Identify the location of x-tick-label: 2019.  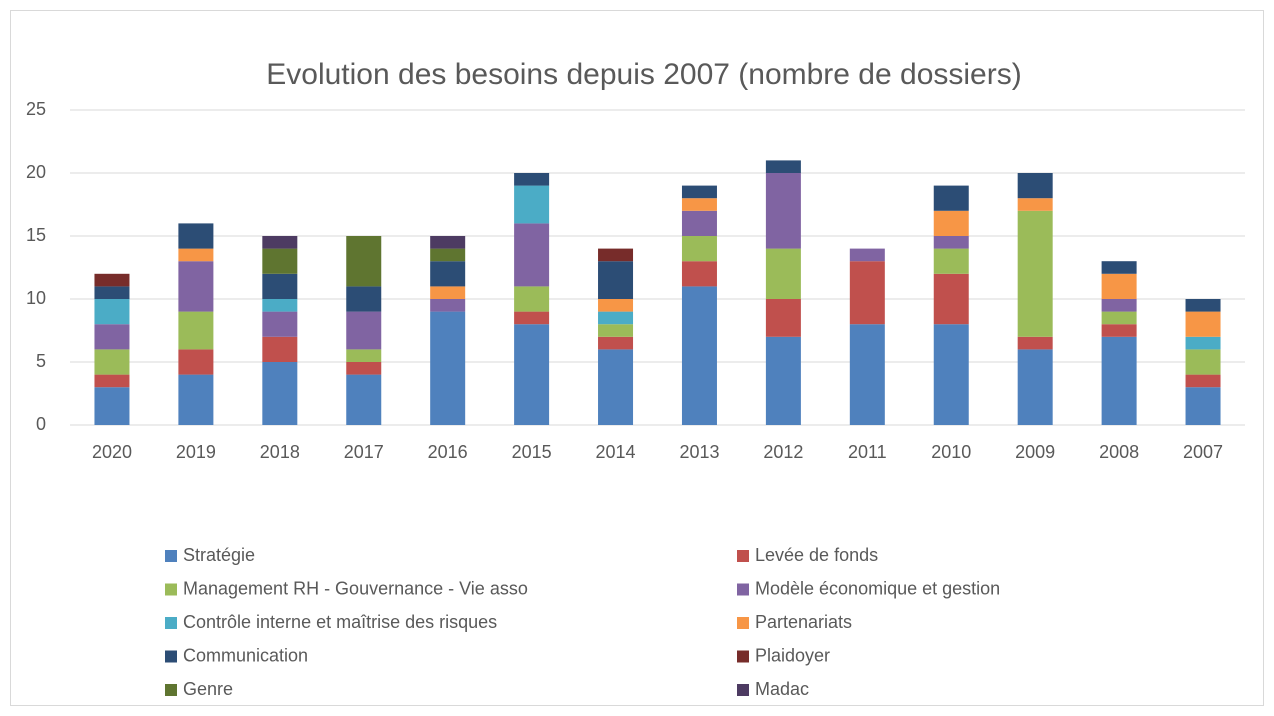
(196, 452).